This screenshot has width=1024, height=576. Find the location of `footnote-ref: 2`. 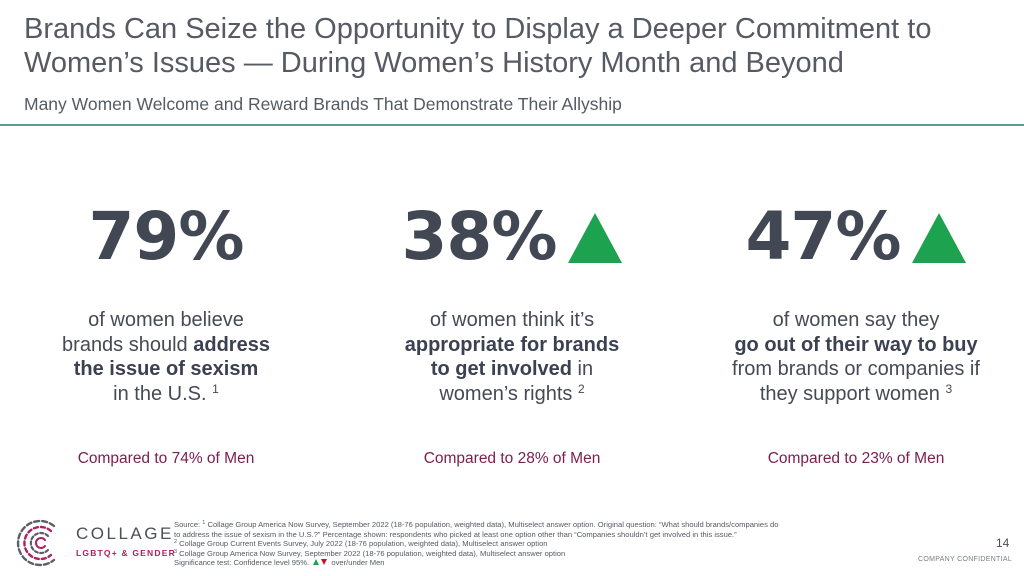

footnote-ref: 2 is located at coordinates (581, 388).